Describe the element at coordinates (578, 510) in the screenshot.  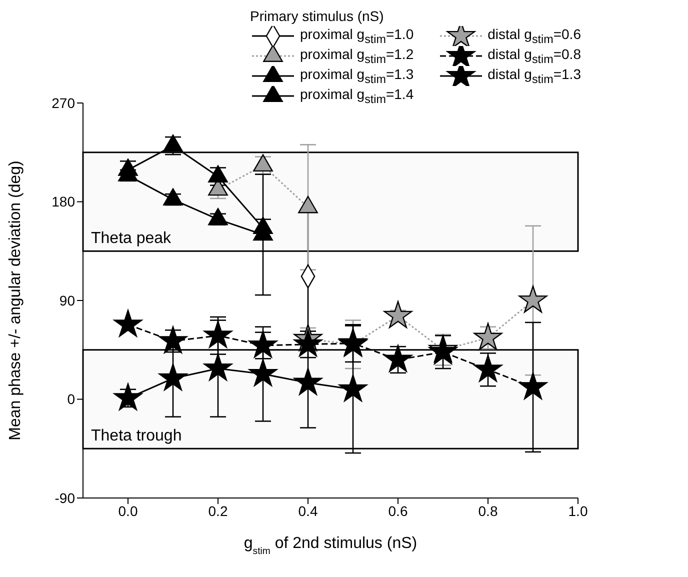
I see `x-tick-label: 1.0` at that location.